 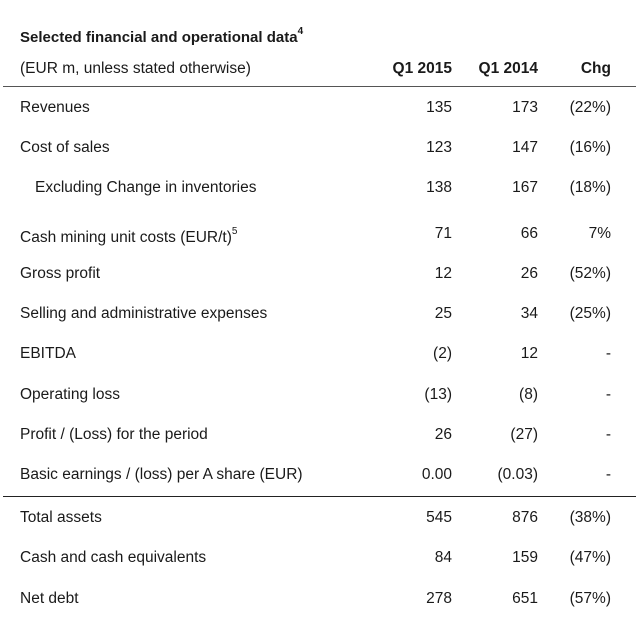 I want to click on row-chg: 7%, so click(x=599, y=233).